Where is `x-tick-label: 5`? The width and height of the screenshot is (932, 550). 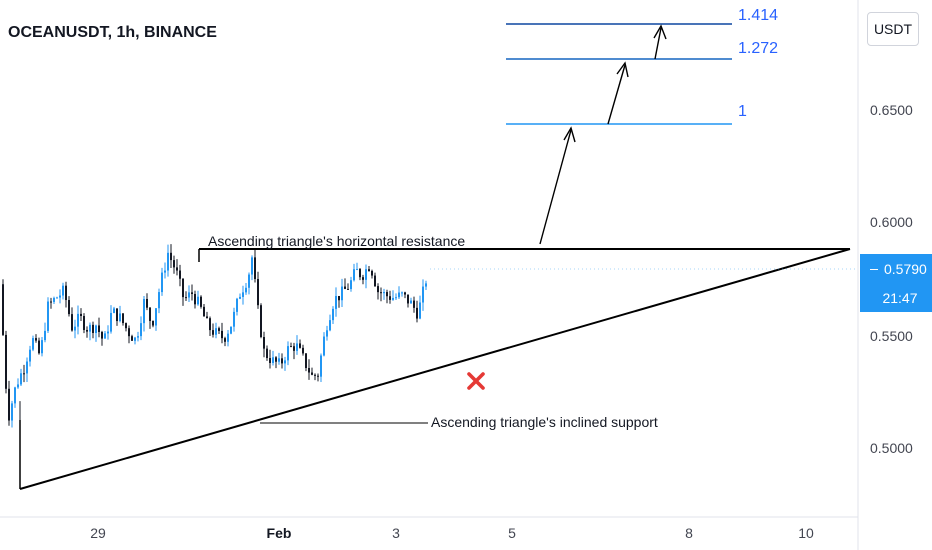
x-tick-label: 5 is located at coordinates (512, 533).